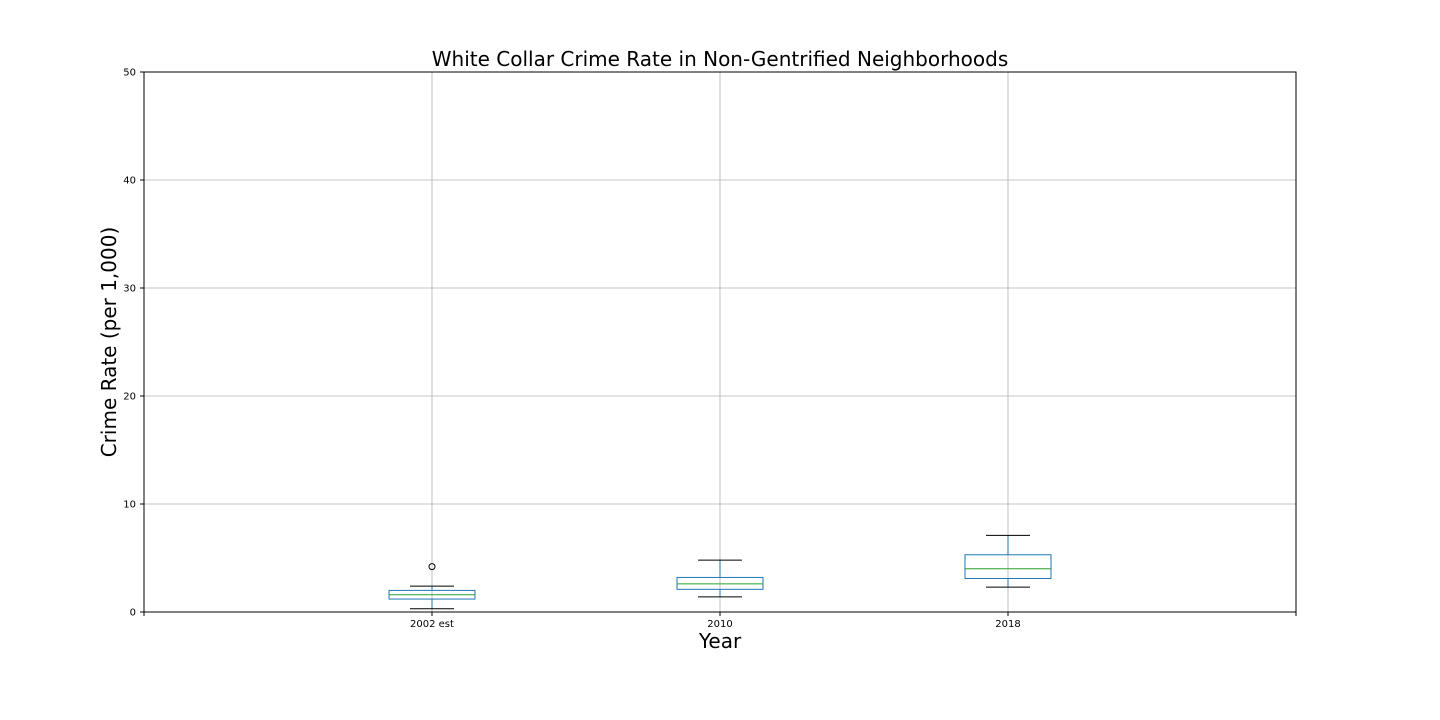  What do you see at coordinates (720, 641) in the screenshot?
I see `x-axis-label: Year` at bounding box center [720, 641].